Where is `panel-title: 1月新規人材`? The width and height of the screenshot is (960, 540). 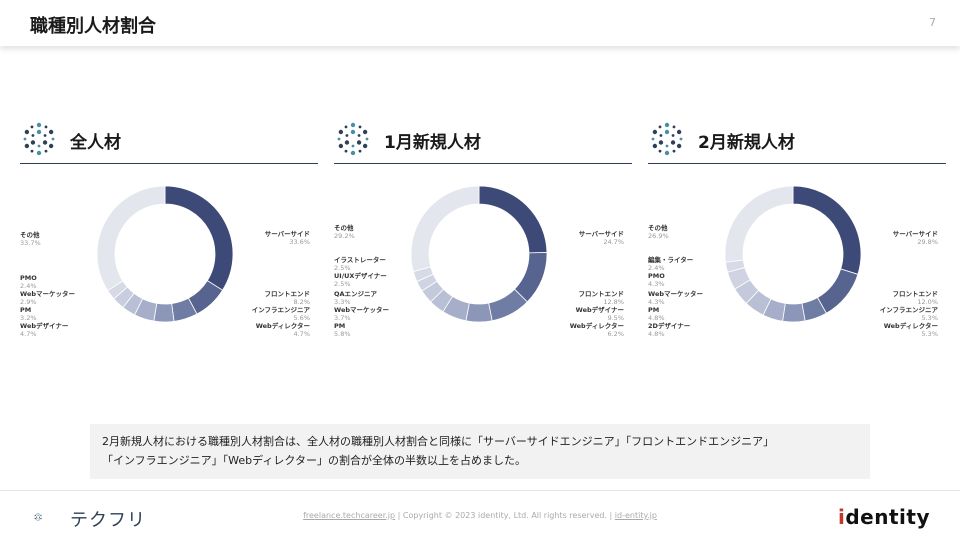 panel-title: 1月新規人材 is located at coordinates (432, 143).